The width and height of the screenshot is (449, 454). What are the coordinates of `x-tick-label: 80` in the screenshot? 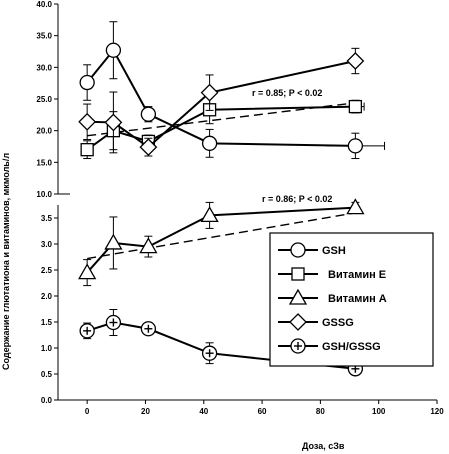 It's located at (320, 411).